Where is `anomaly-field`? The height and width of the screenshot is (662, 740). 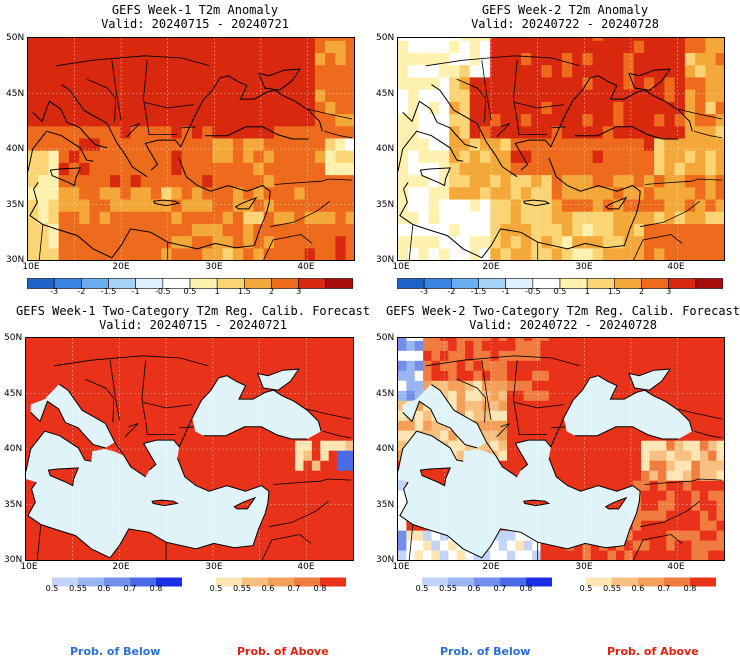 anomaly-field is located at coordinates (561, 149).